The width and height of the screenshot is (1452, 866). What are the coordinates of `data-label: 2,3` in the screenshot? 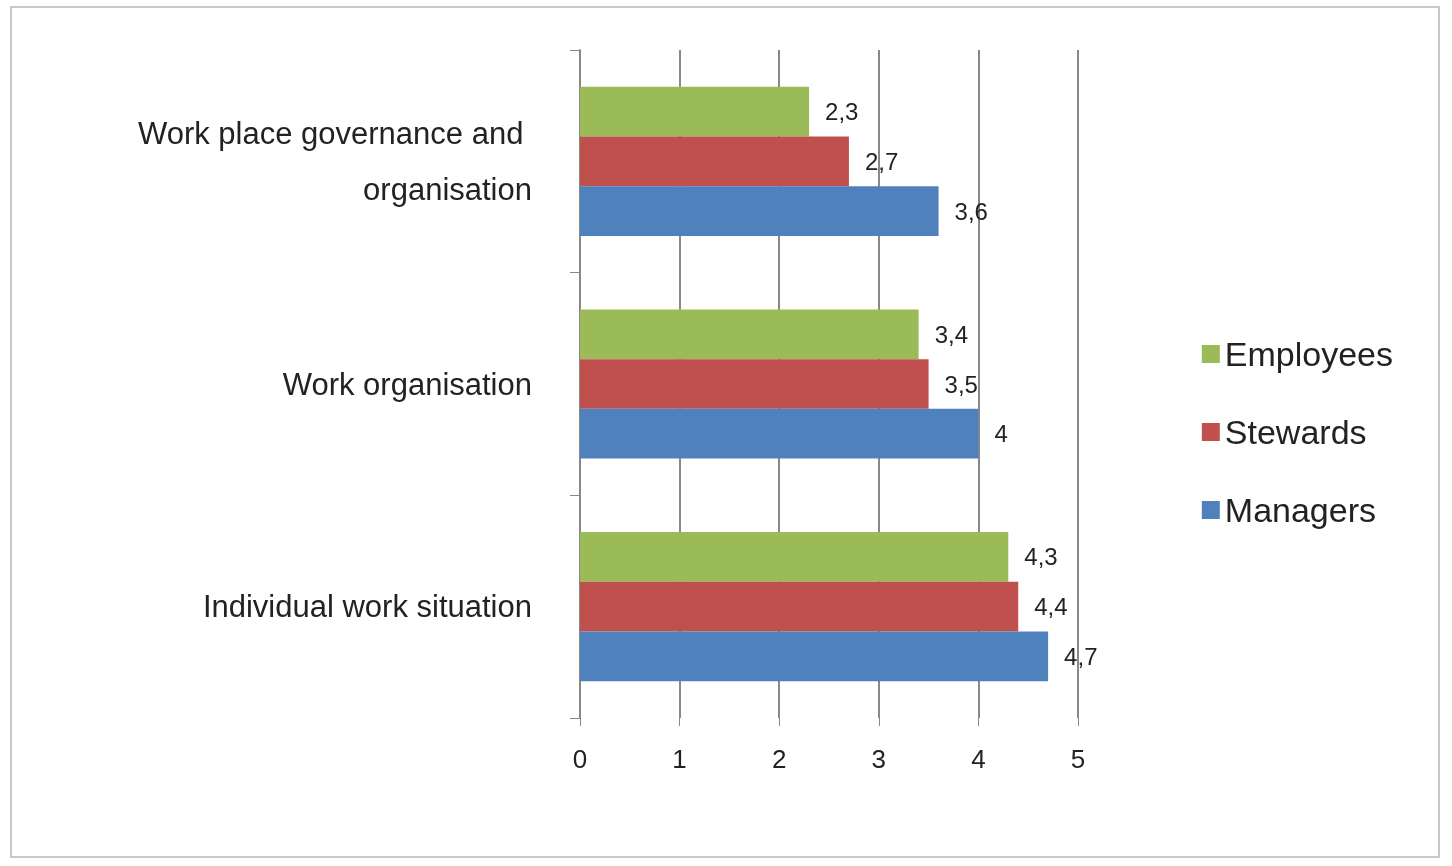 It's located at (842, 112).